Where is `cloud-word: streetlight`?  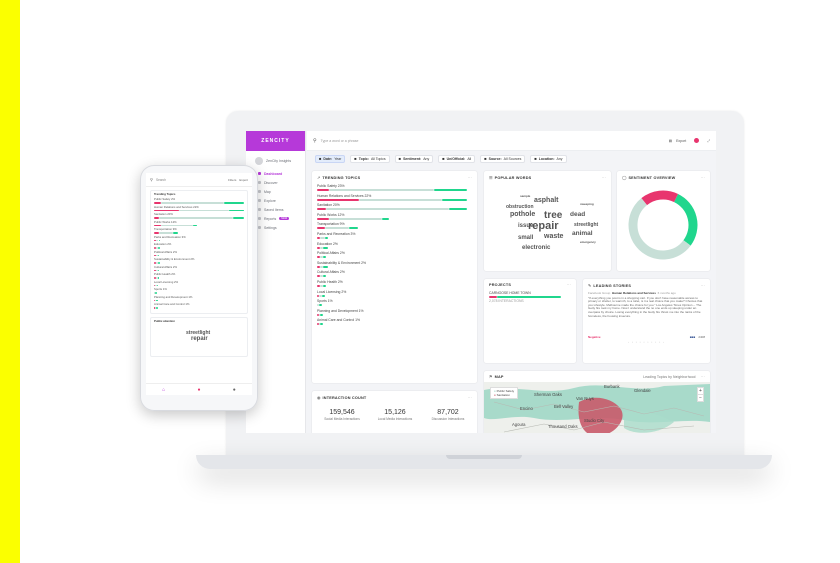 cloud-word: streetlight is located at coordinates (586, 225).